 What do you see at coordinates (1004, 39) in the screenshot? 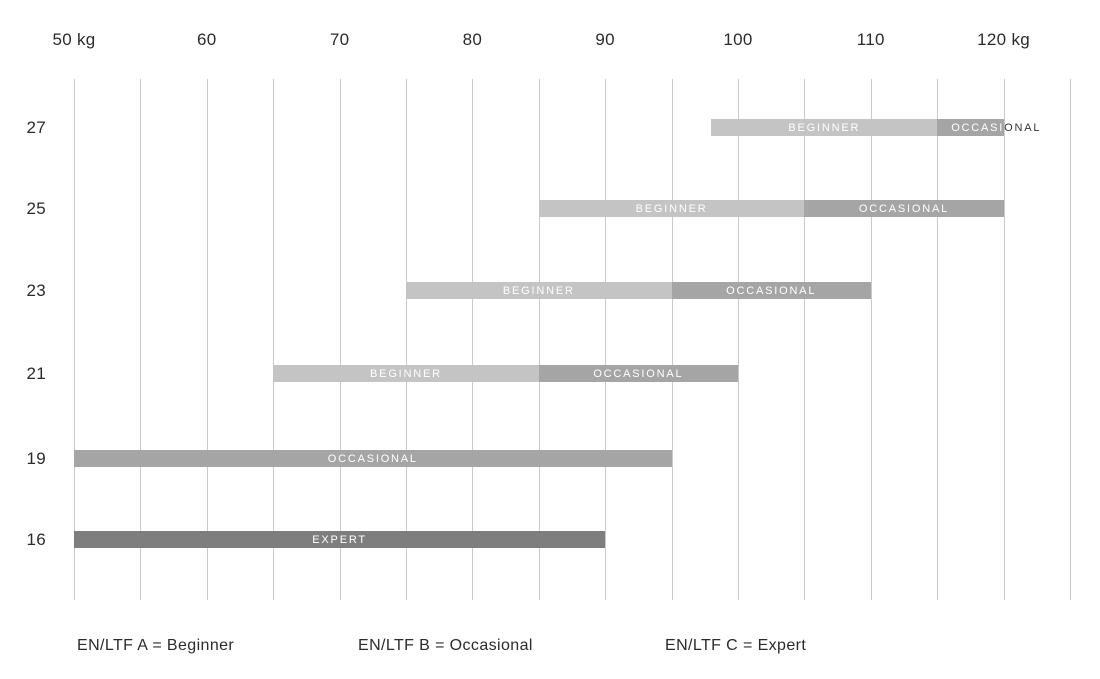
I see `x-axis-tick-label: 120 kg` at bounding box center [1004, 39].